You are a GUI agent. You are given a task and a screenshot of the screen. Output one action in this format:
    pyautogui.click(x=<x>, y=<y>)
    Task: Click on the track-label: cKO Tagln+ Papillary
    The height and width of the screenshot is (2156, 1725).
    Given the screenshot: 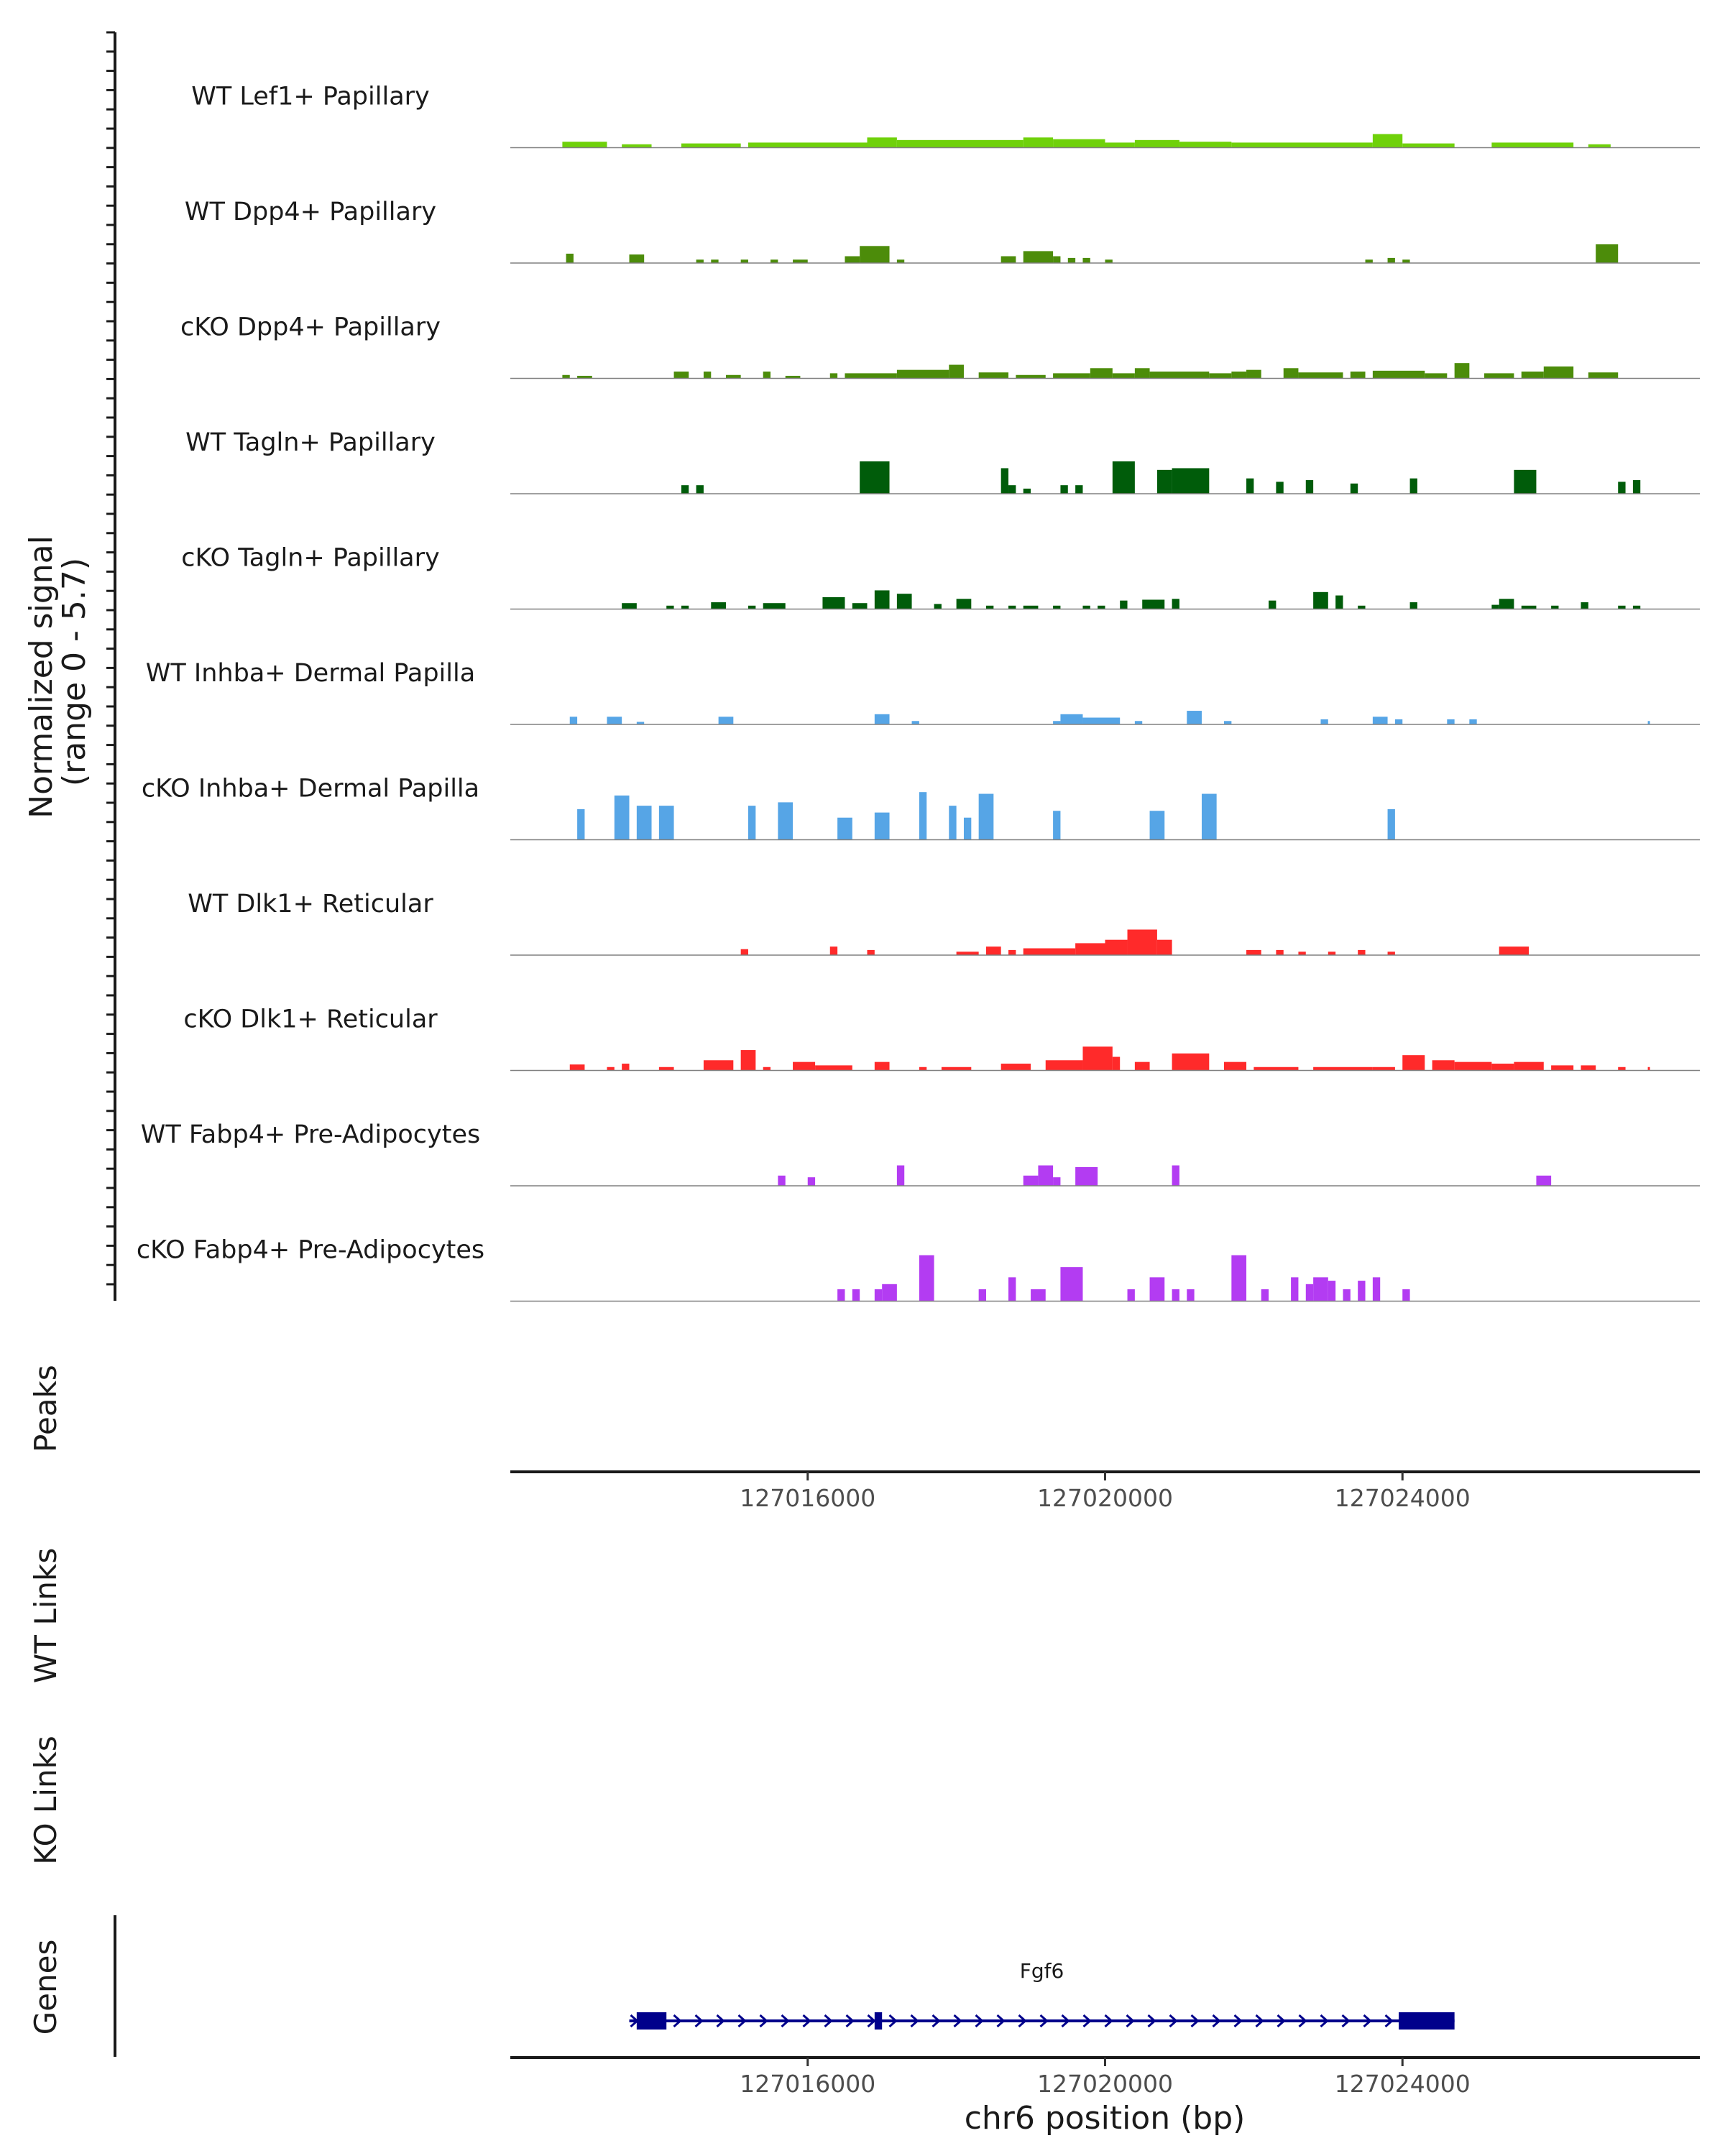 What is the action you would take?
    pyautogui.click(x=310, y=558)
    